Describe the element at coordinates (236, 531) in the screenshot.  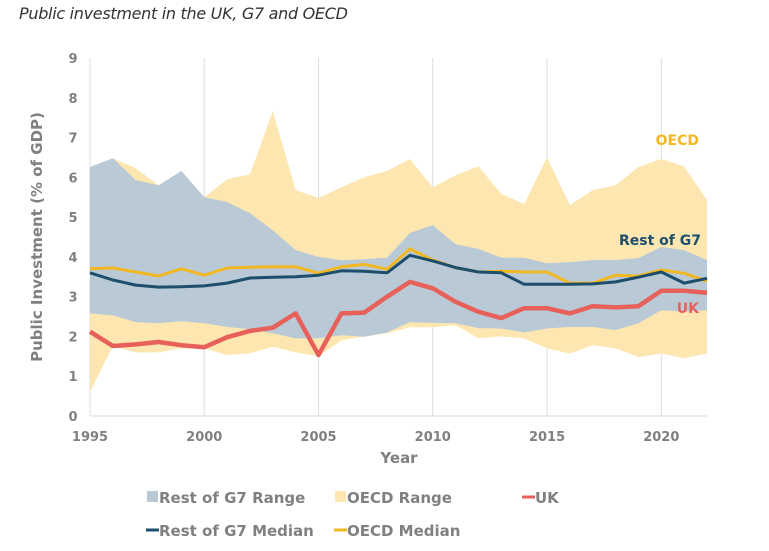
I see `legend-label-g7-median: Rest of G7 Median` at that location.